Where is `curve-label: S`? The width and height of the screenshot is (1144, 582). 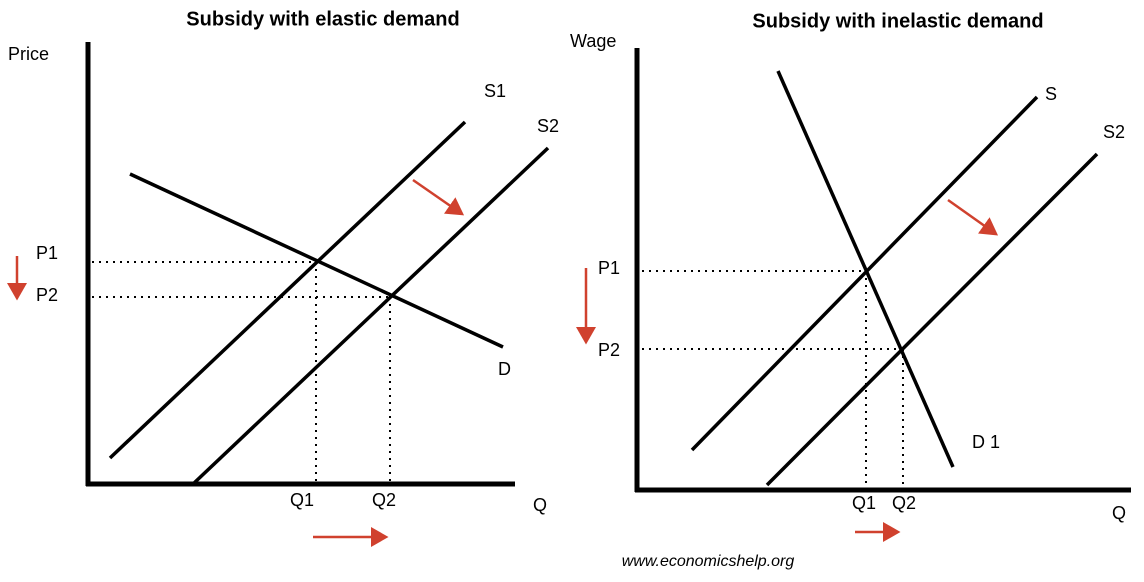
curve-label: S is located at coordinates (1051, 94).